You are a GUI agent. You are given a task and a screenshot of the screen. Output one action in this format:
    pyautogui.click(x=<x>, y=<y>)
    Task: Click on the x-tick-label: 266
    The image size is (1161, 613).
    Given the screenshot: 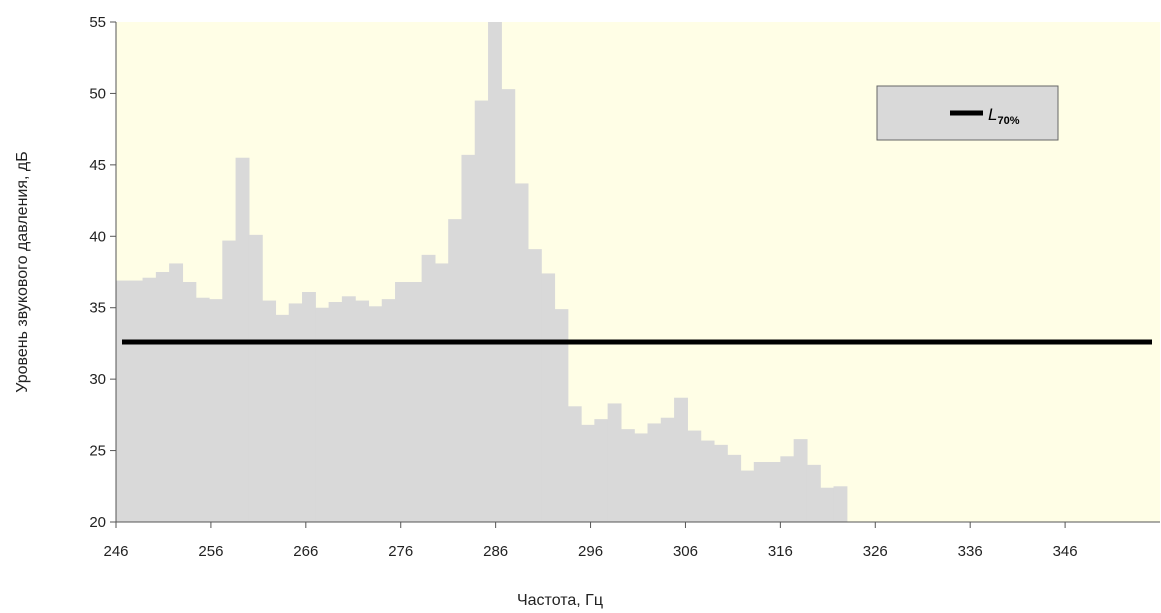 What is the action you would take?
    pyautogui.click(x=305, y=551)
    